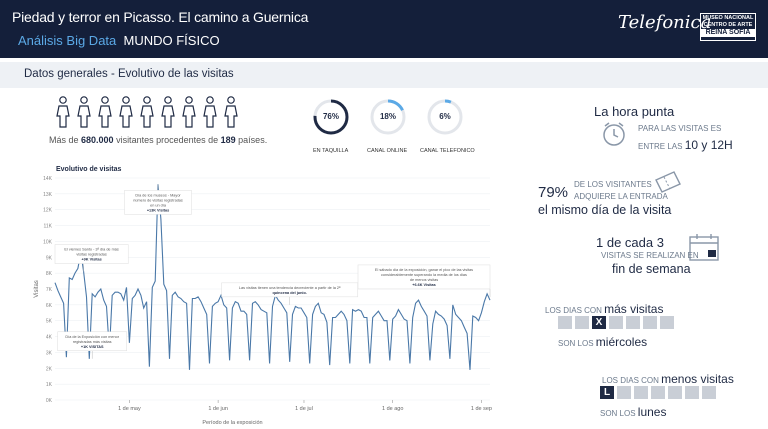 The width and height of the screenshot is (768, 429). What do you see at coordinates (575, 310) in the screenshot?
I see `most-visits-prefix: LOS DIAS CON` at bounding box center [575, 310].